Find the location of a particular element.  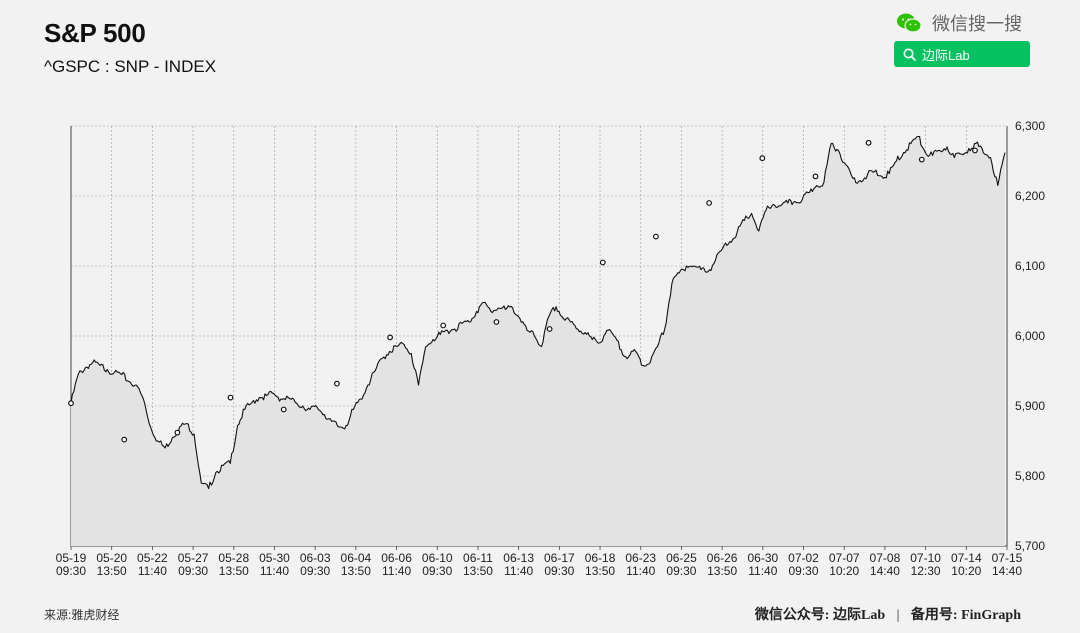

y-tick-label: 6,200 is located at coordinates (1030, 196).